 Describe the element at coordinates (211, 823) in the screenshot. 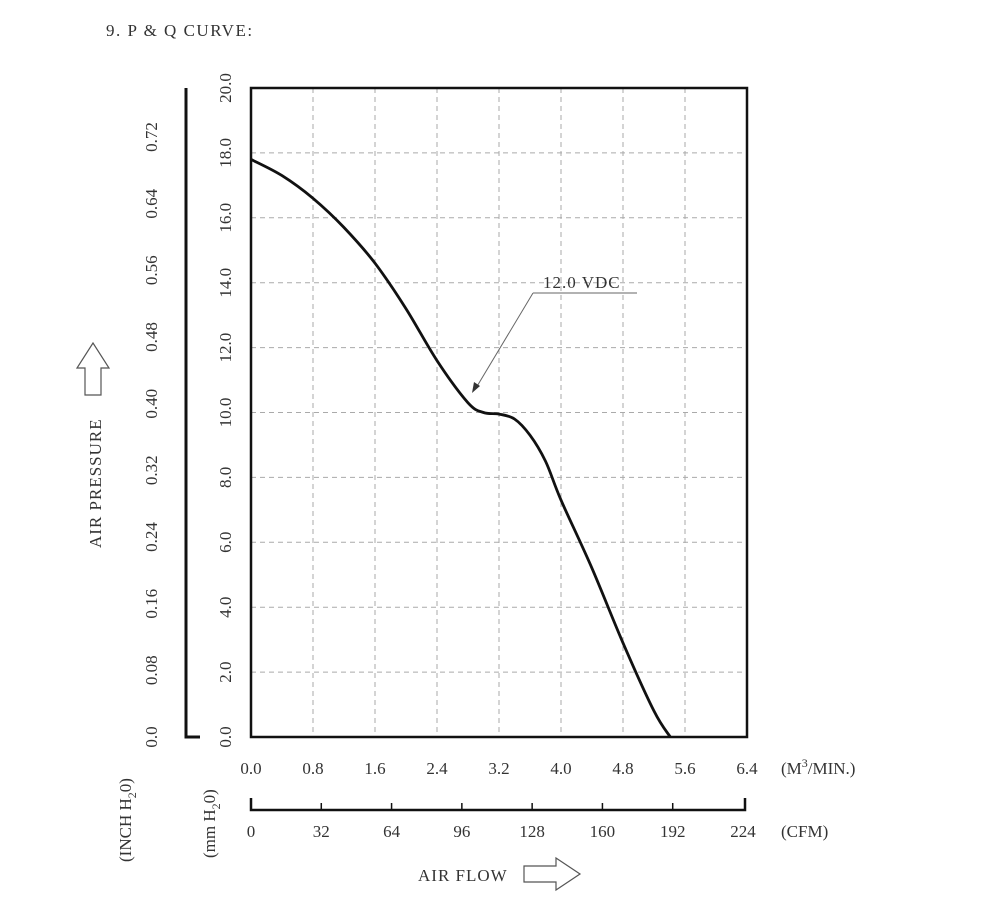

I see `mm-unit-label: (mm H20)` at that location.